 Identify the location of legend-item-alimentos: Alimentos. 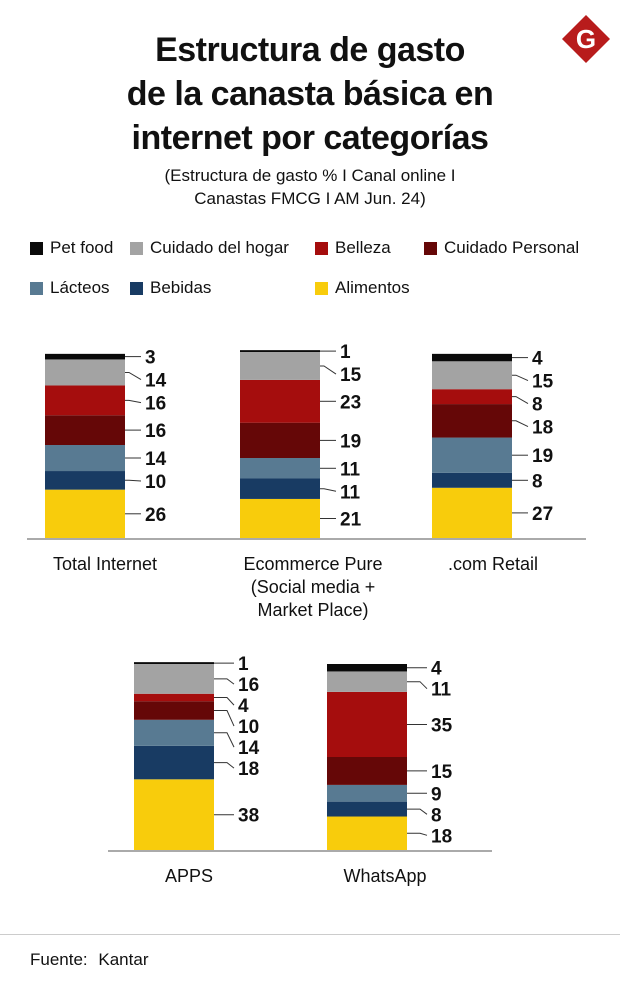
(362, 288).